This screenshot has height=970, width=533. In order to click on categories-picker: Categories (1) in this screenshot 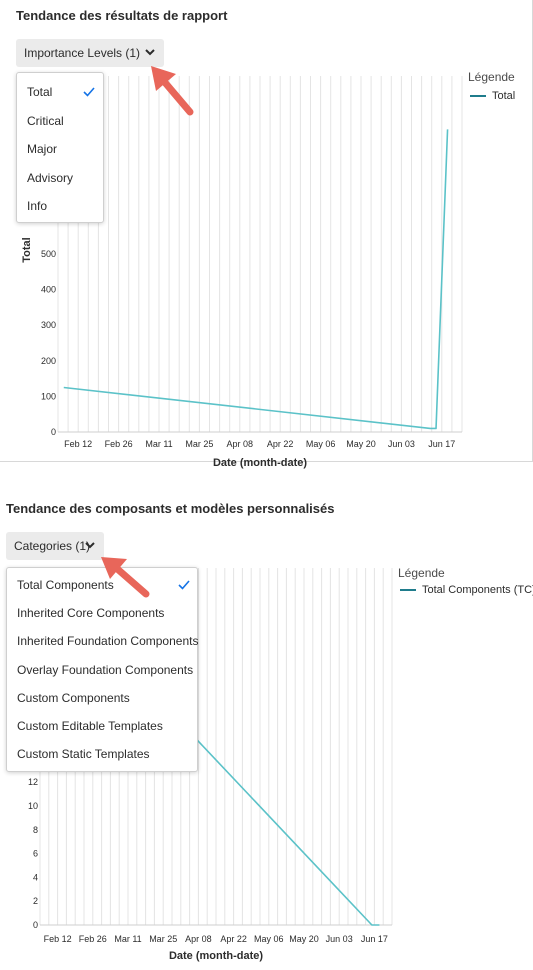, I will do `click(55, 546)`.